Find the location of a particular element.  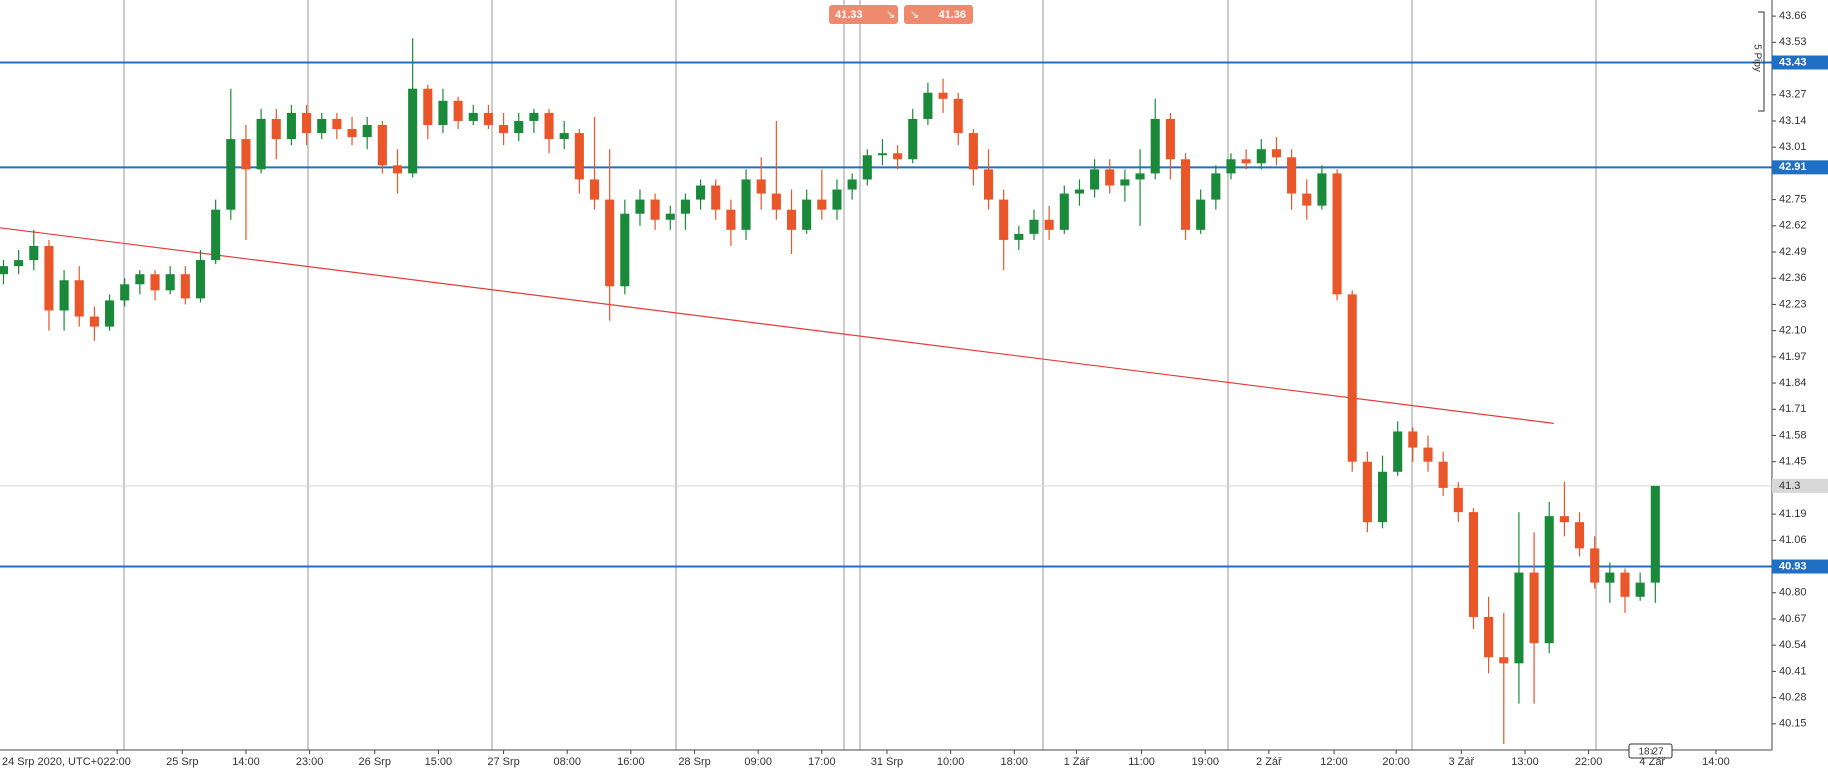

y-tick-label: 40.54 is located at coordinates (1793, 645).